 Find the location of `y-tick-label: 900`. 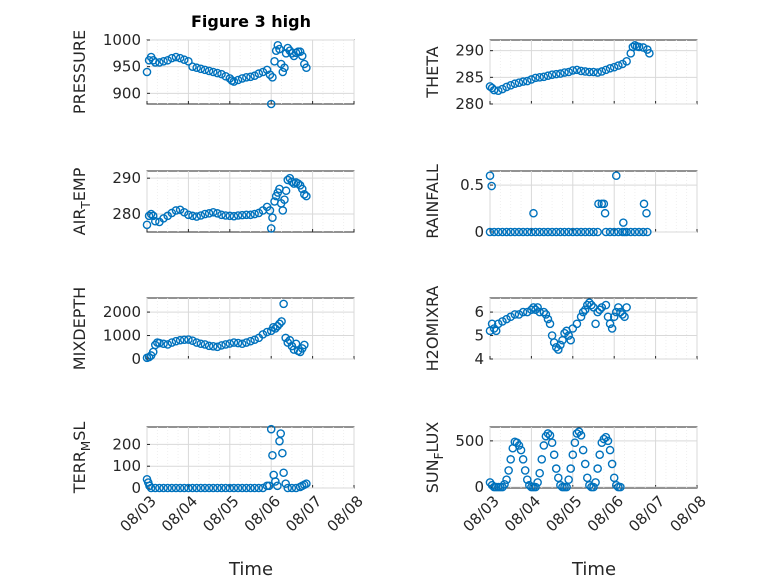

y-tick-label: 900 is located at coordinates (126, 93).